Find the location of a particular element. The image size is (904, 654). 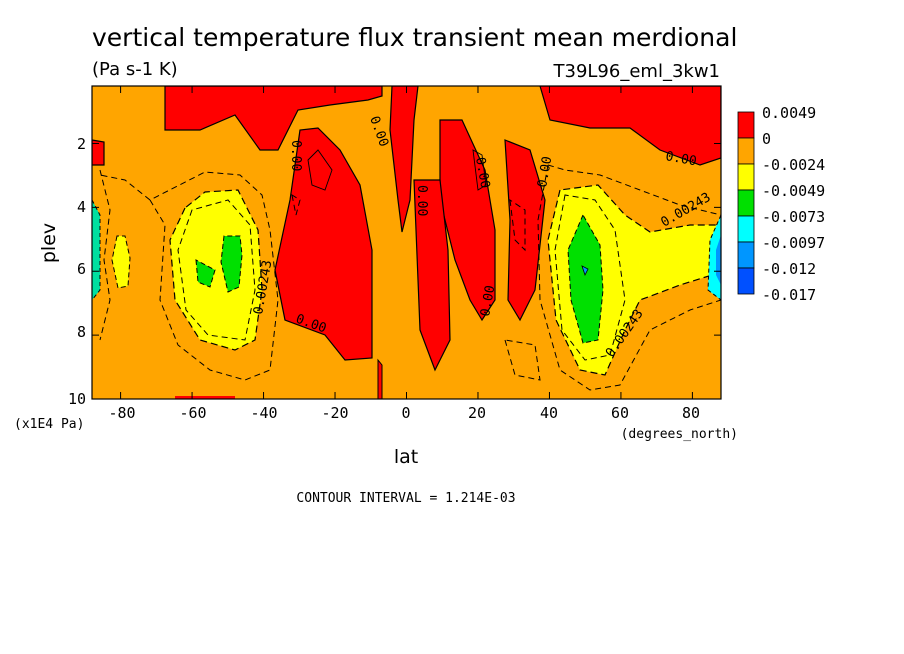

dashed-contour-south-small is located at coordinates (296, 204).